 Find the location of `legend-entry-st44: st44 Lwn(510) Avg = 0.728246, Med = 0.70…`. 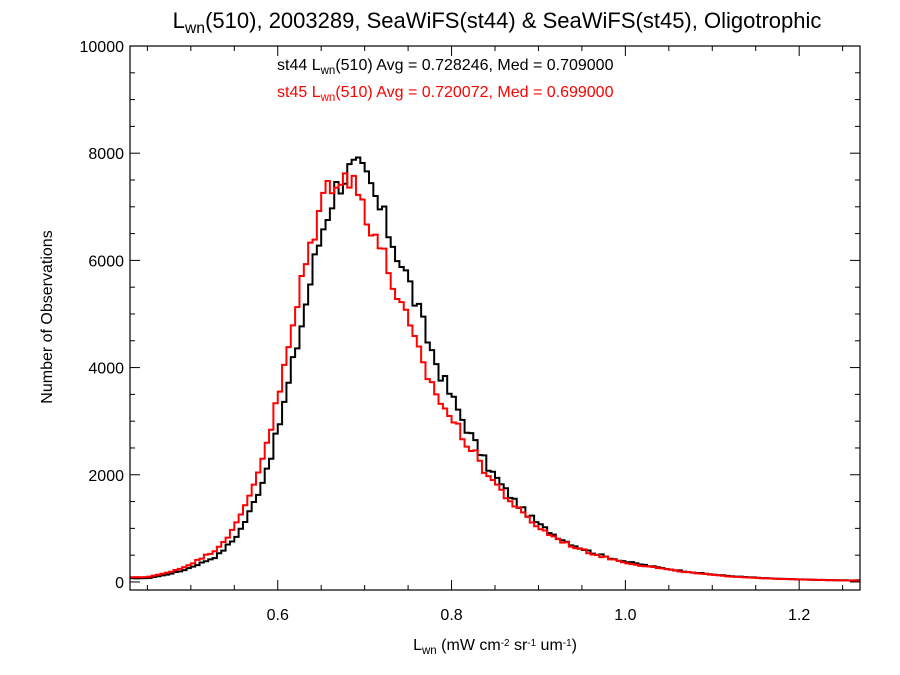

legend-entry-st44: st44 Lwn(510) Avg = 0.728246, Med = 0.70… is located at coordinates (445, 67).